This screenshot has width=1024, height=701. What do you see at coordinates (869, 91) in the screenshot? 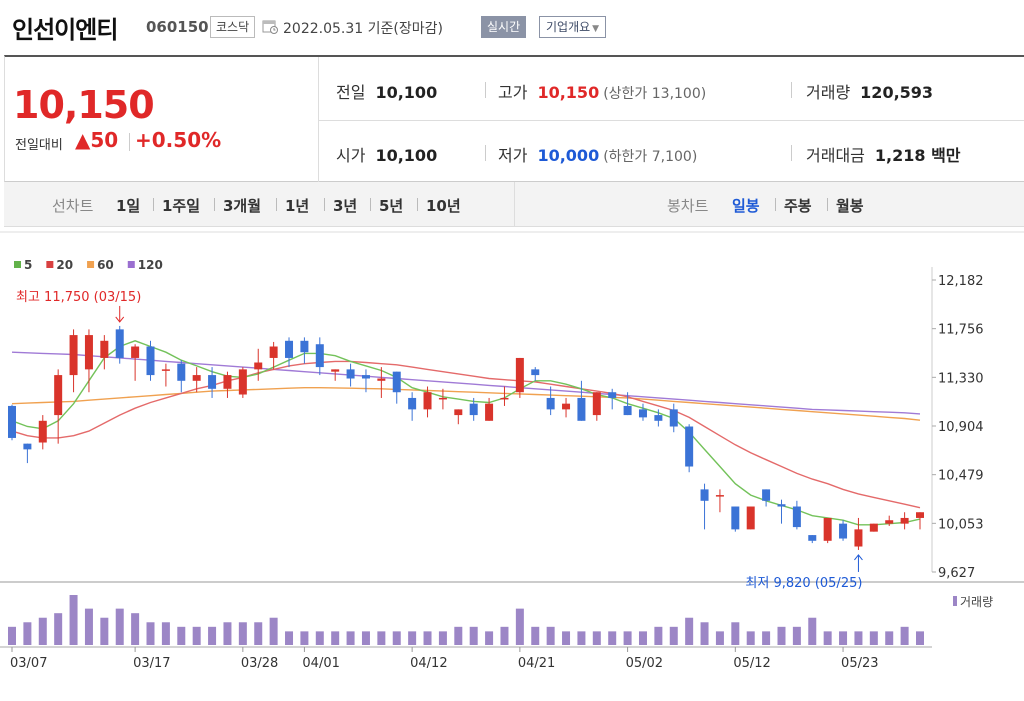
I see `volume: 거래량 120,593` at bounding box center [869, 91].